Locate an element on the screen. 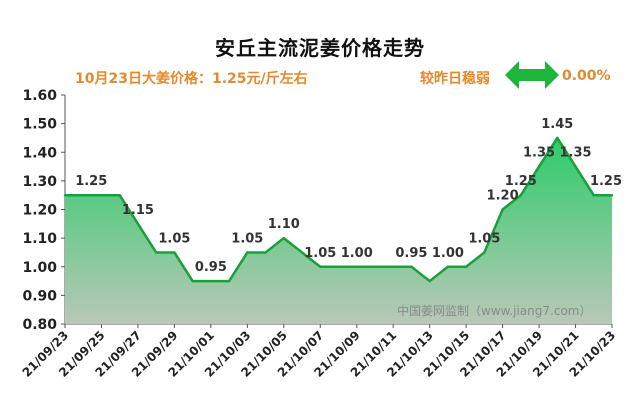 The image size is (640, 410). change-value: 0.00% is located at coordinates (586, 76).